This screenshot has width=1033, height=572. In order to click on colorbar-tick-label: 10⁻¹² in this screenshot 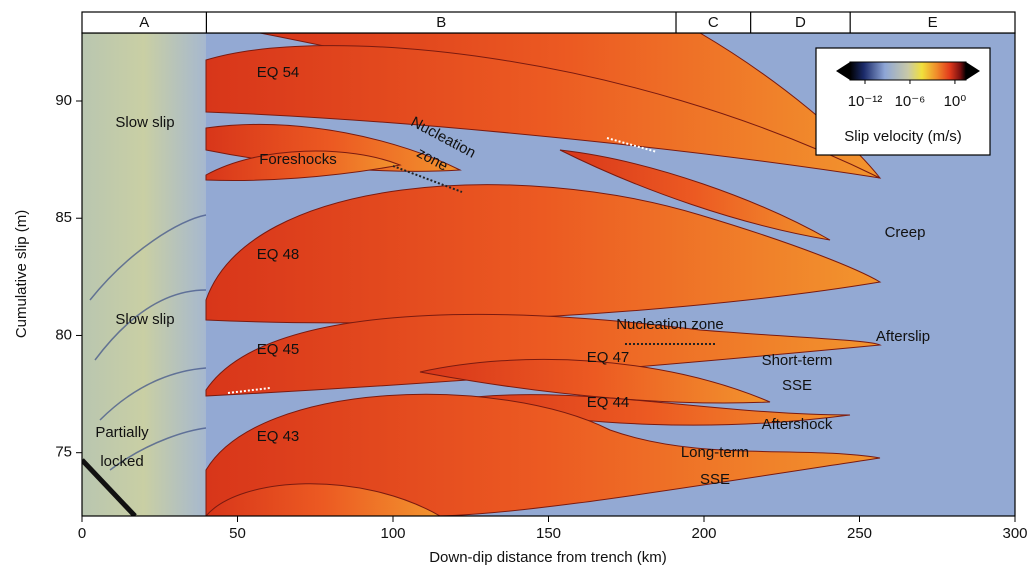, I will do `click(865, 101)`.